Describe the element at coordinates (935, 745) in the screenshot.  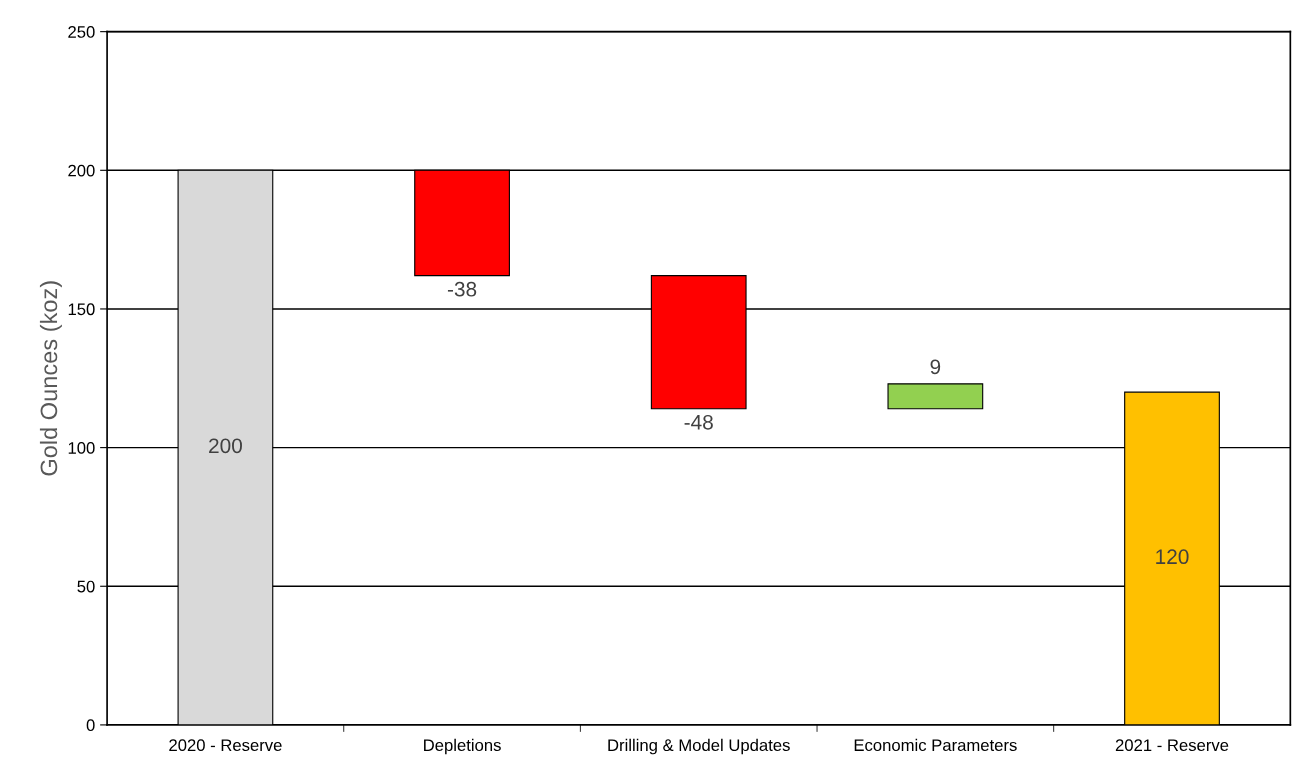
I see `x-tick-label: Economic Parameters` at that location.